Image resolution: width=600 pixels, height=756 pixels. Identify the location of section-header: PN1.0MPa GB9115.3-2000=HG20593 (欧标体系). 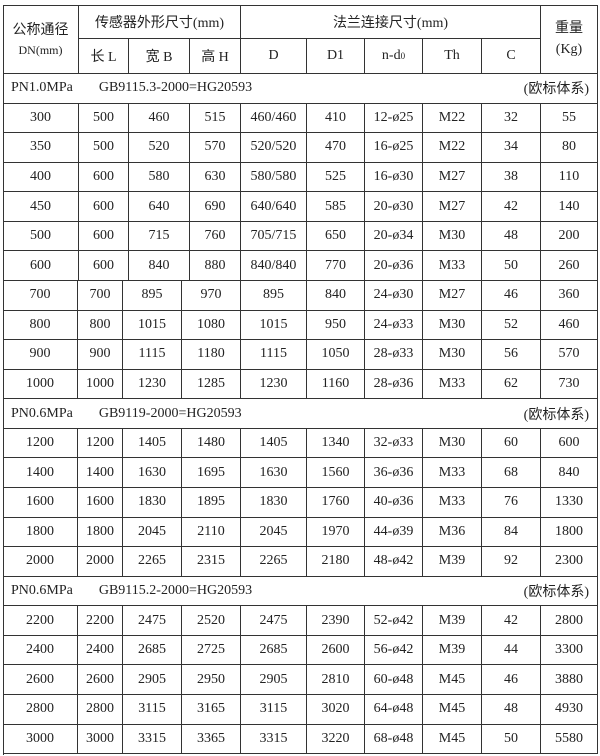
(300, 89).